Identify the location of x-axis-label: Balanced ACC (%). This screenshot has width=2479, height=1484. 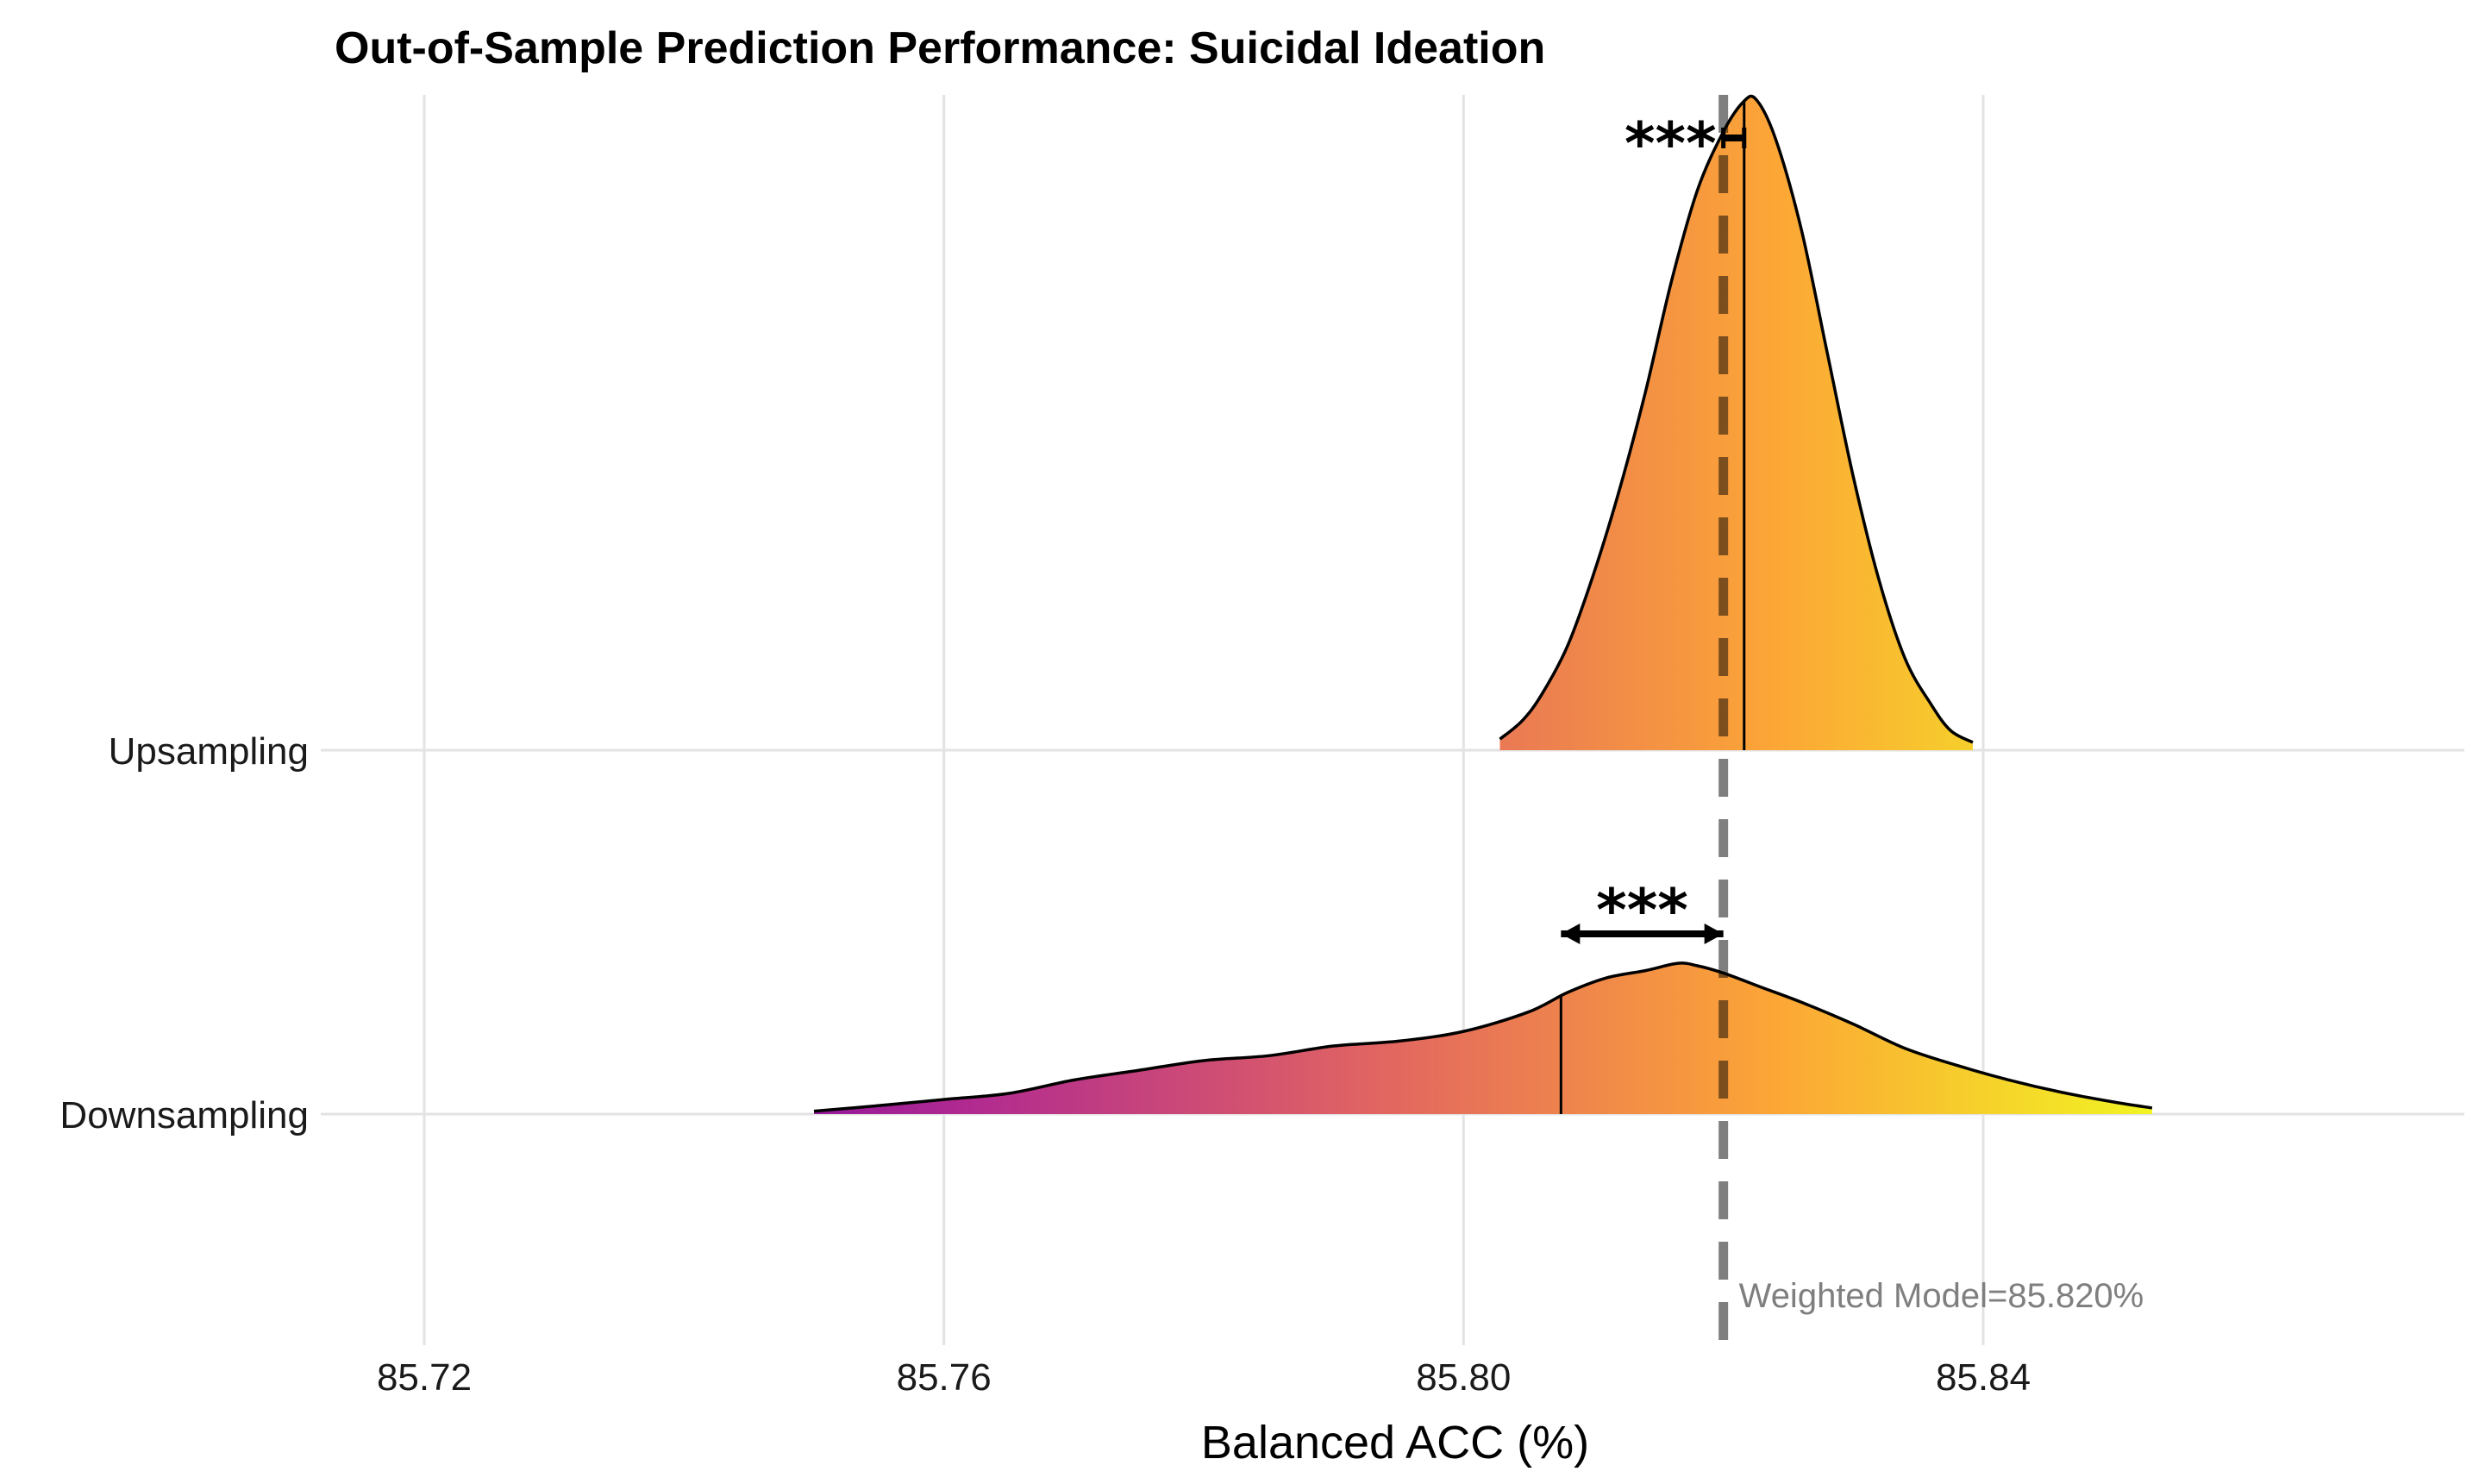
(1395, 1442).